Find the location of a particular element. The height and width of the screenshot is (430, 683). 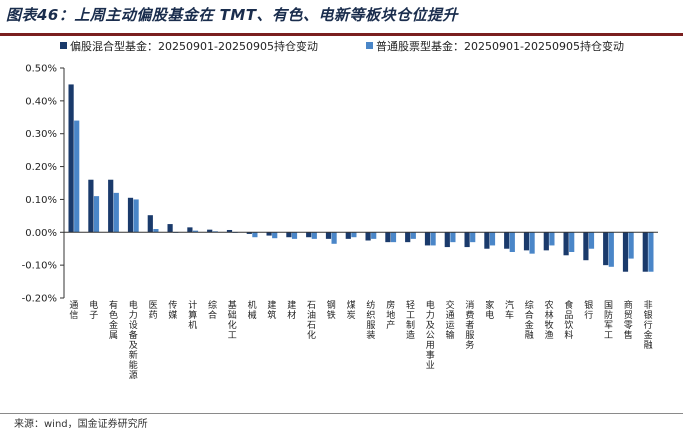

x-tick-label: 房地产 is located at coordinates (390, 315).